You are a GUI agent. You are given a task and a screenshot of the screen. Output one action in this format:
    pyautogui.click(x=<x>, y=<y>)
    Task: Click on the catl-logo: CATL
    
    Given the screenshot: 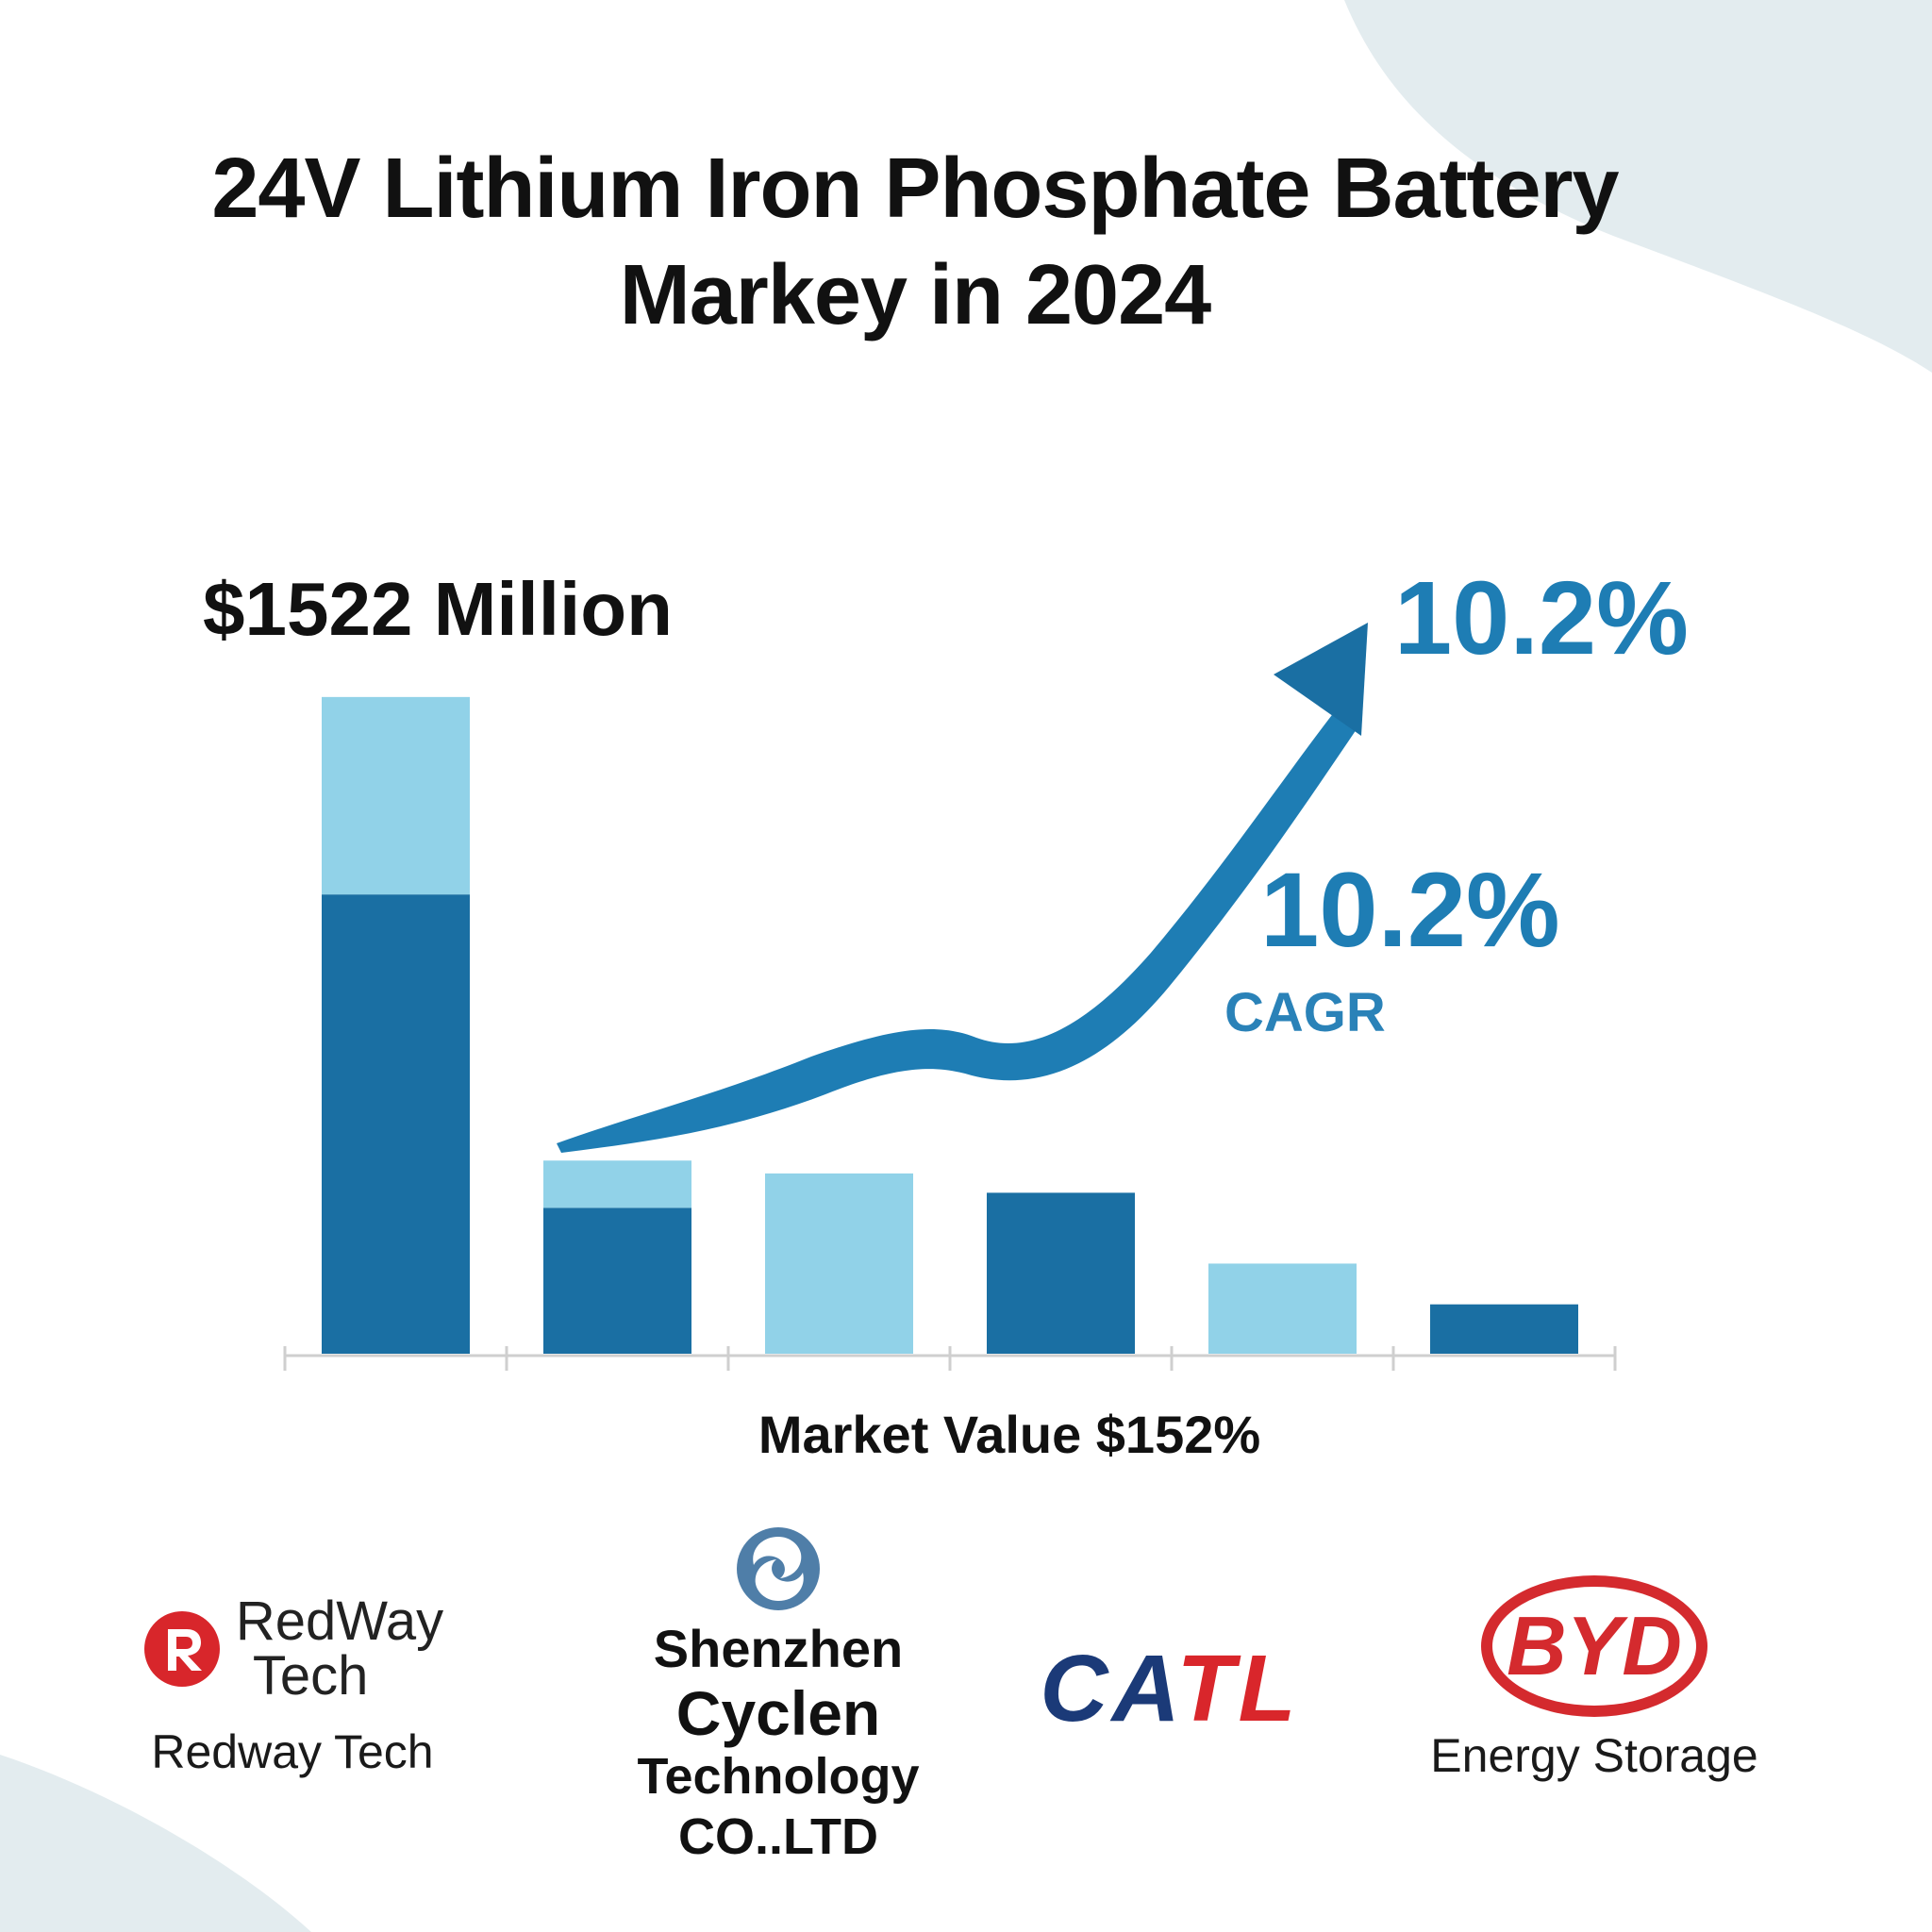 What is the action you would take?
    pyautogui.click(x=1170, y=1689)
    